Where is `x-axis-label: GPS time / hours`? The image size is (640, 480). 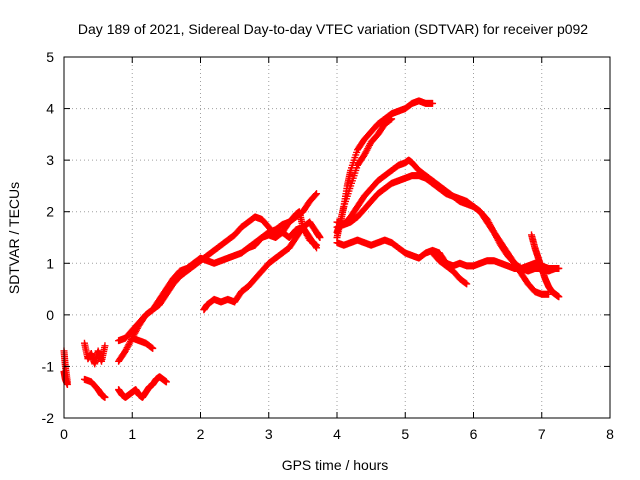
x-axis-label: GPS time / hours is located at coordinates (335, 465).